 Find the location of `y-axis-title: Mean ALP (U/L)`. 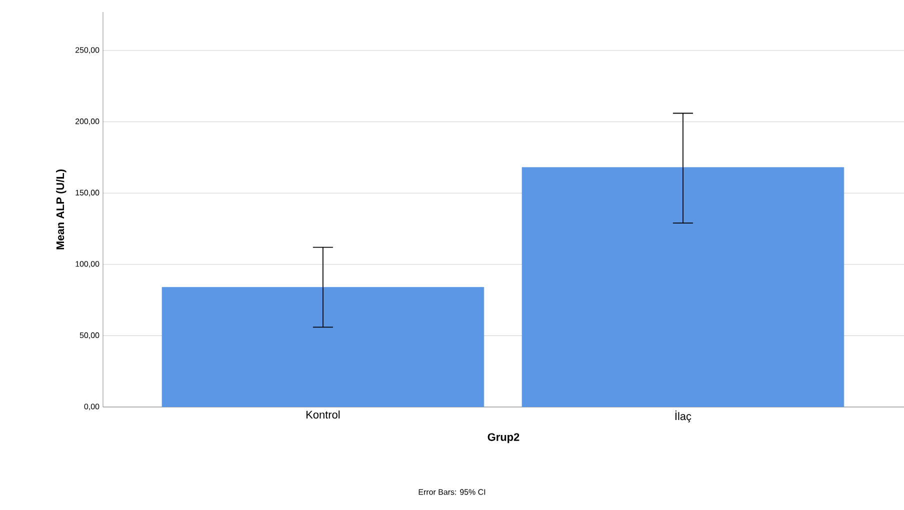

y-axis-title: Mean ALP (U/L) is located at coordinates (61, 210).